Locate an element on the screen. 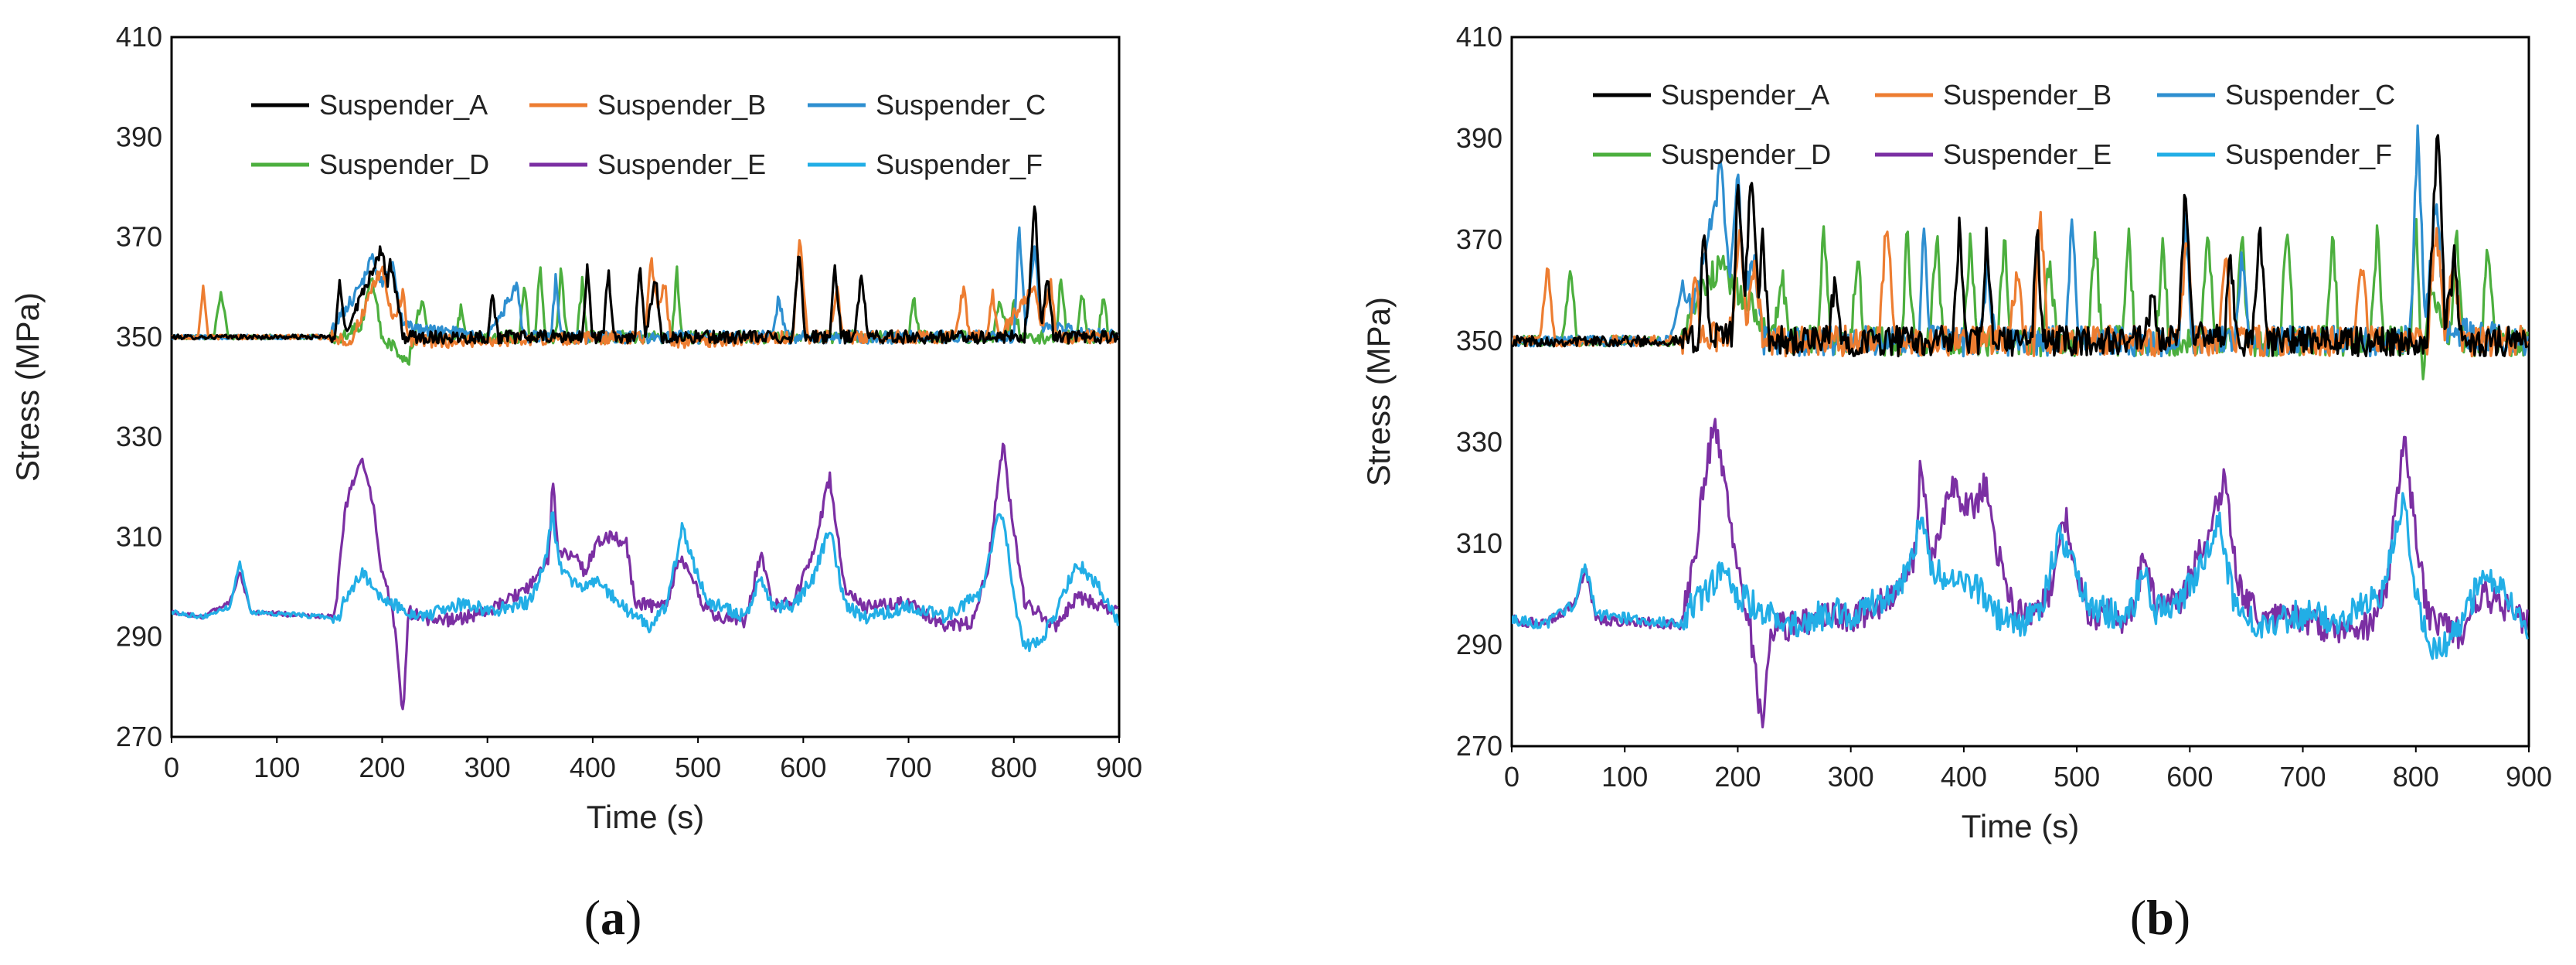 The image size is (2576, 965). caption-b: (b) is located at coordinates (2160, 918).